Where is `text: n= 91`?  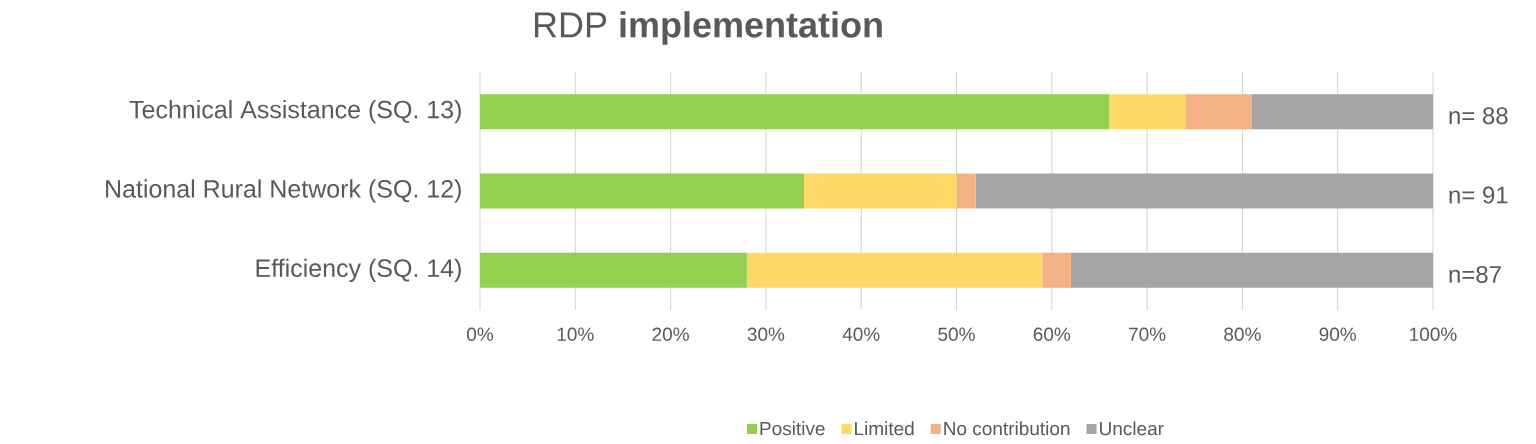 text: n= 91 is located at coordinates (1478, 195).